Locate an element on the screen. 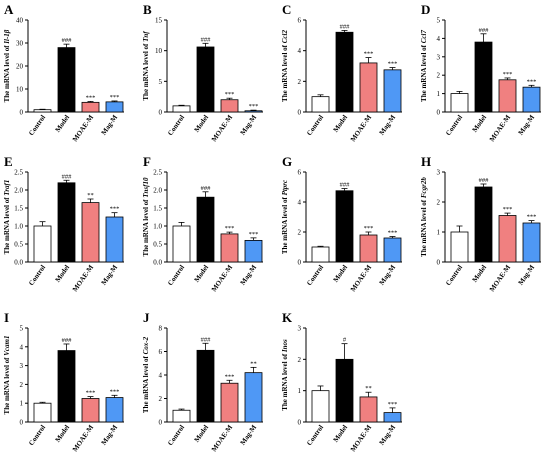  y-axis-label: The mRNA level of Il-1β is located at coordinates (7, 65).